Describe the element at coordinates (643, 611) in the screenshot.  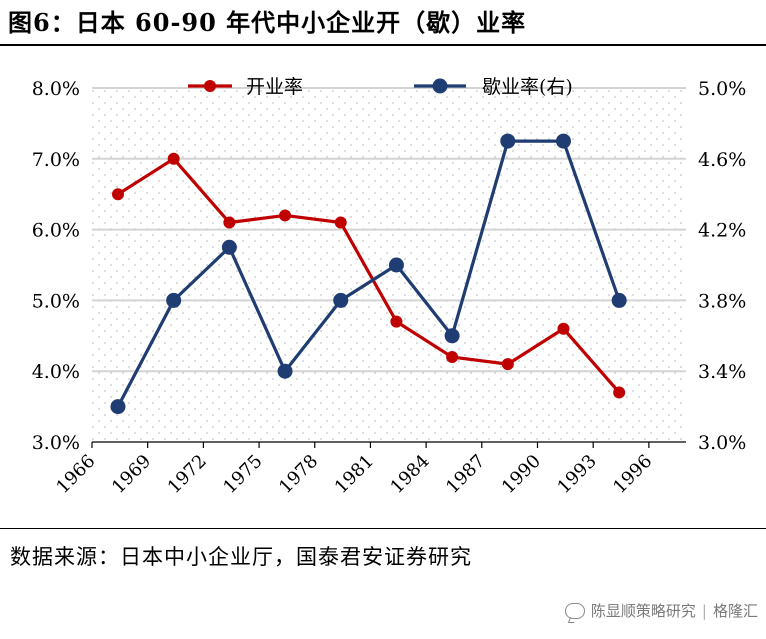
I see `watermark-brand: 陈显顺策略研究` at that location.